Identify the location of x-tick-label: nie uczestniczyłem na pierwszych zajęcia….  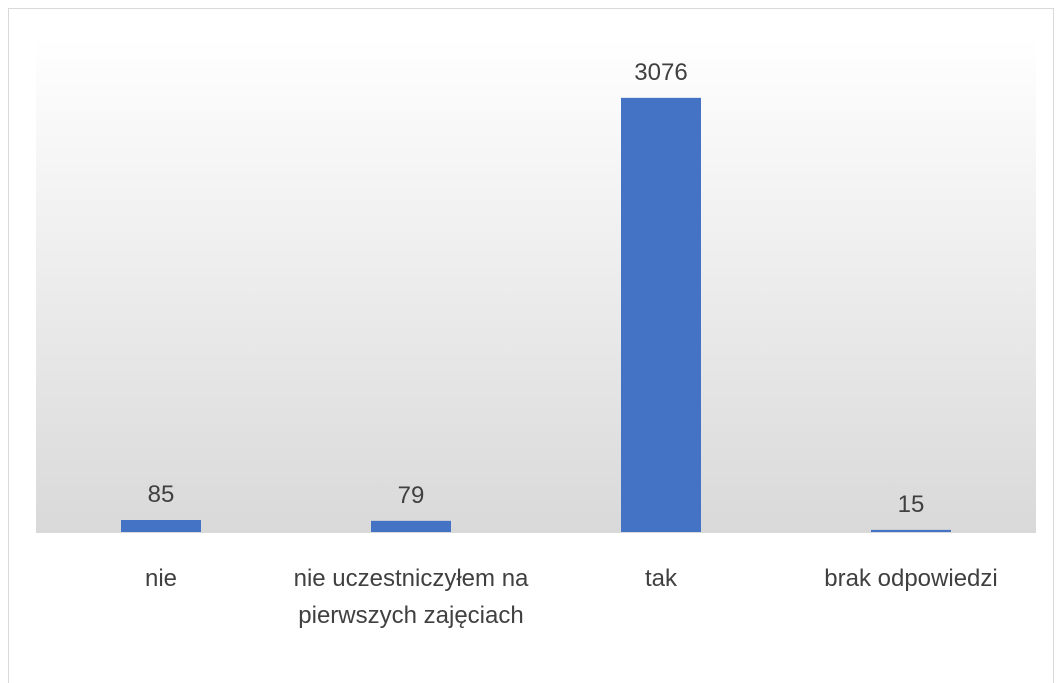
(411, 597).